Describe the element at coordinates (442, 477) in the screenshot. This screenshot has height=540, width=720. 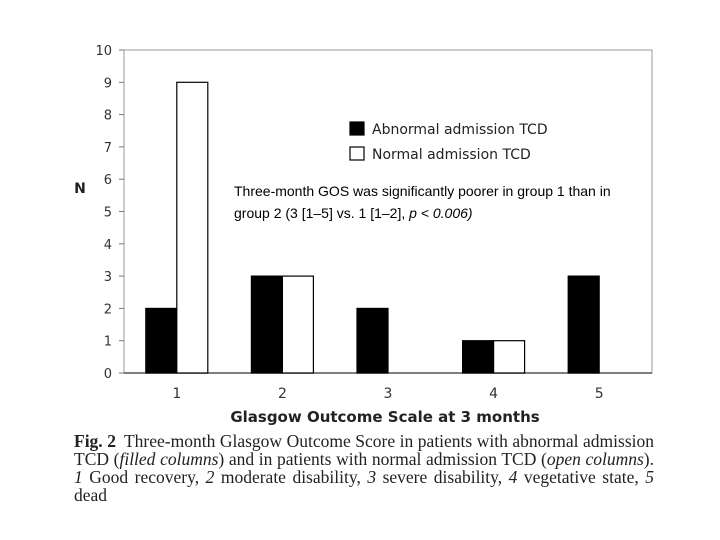
I see `caption-text: severe disability,` at that location.